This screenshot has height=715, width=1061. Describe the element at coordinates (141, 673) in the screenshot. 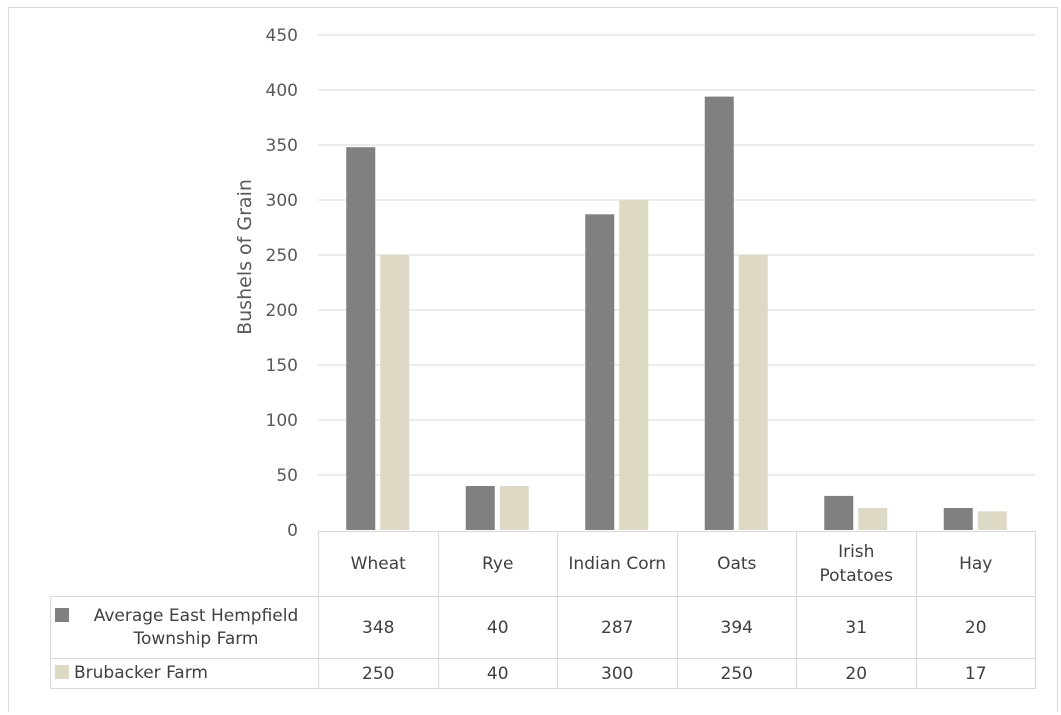

I see `series-name: Brubacker Farm` at that location.